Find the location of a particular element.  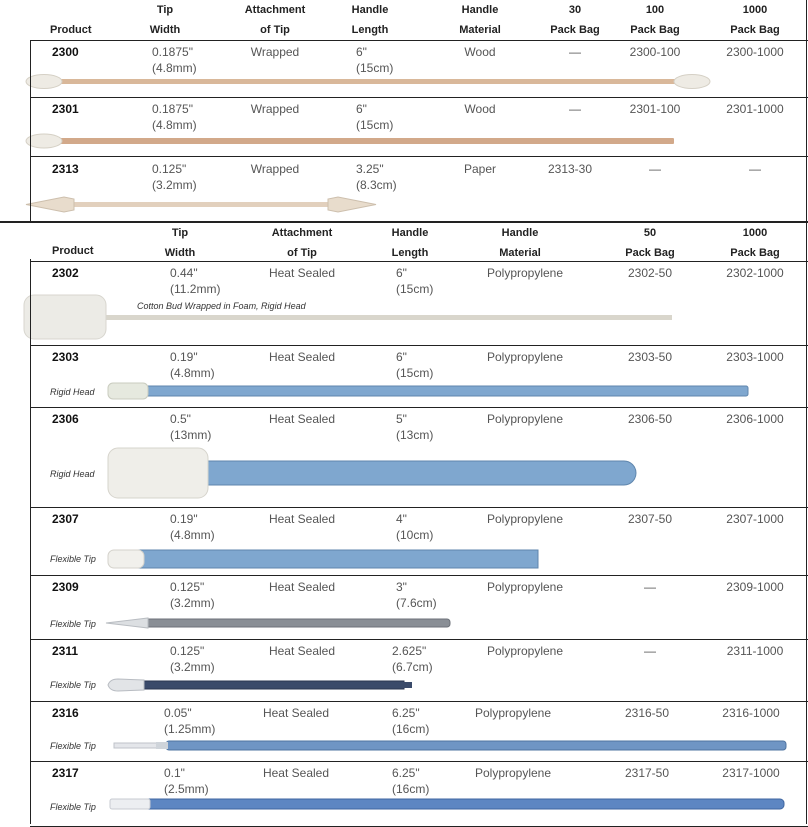

product-id: 2317 is located at coordinates (65, 773).